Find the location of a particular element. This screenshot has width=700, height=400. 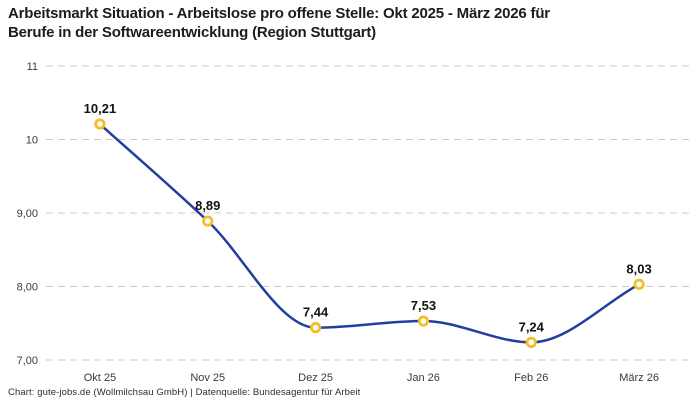

x-axis-tick-label: Nov 25 is located at coordinates (207, 378).